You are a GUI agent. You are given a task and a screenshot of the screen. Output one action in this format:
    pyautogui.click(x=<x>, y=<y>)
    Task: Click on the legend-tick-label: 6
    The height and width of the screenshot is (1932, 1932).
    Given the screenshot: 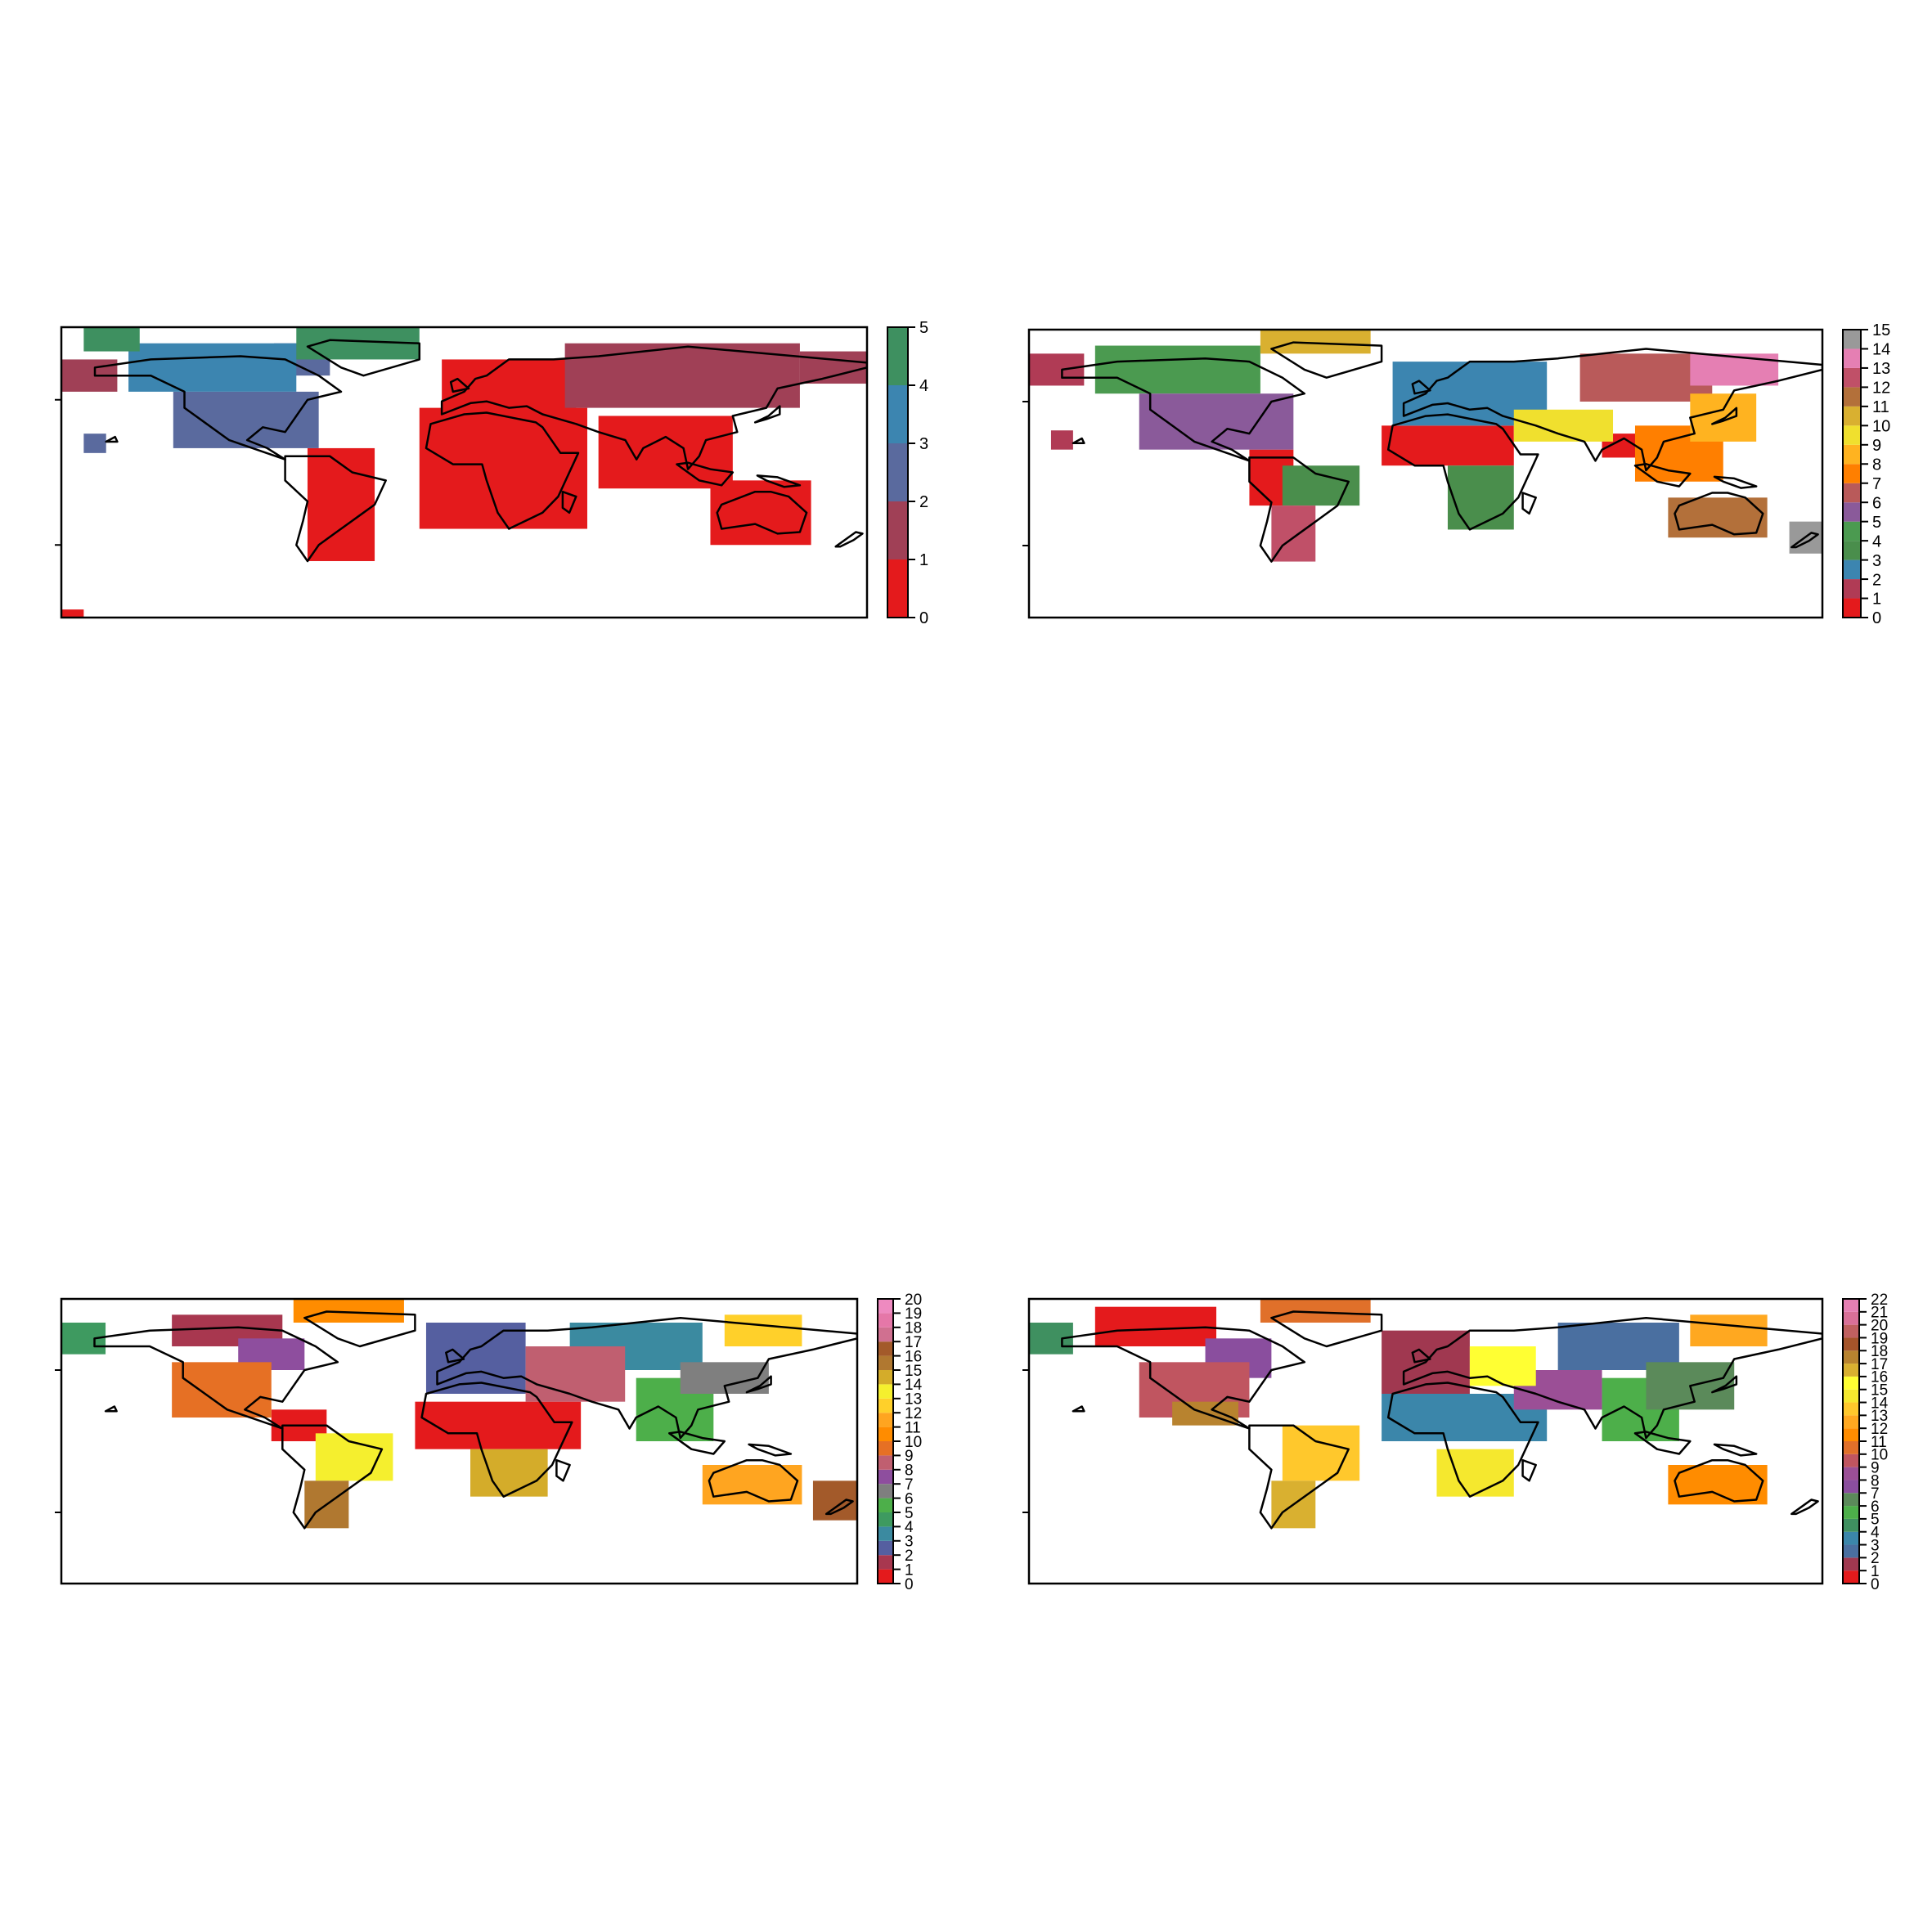 What is the action you would take?
    pyautogui.click(x=1877, y=503)
    